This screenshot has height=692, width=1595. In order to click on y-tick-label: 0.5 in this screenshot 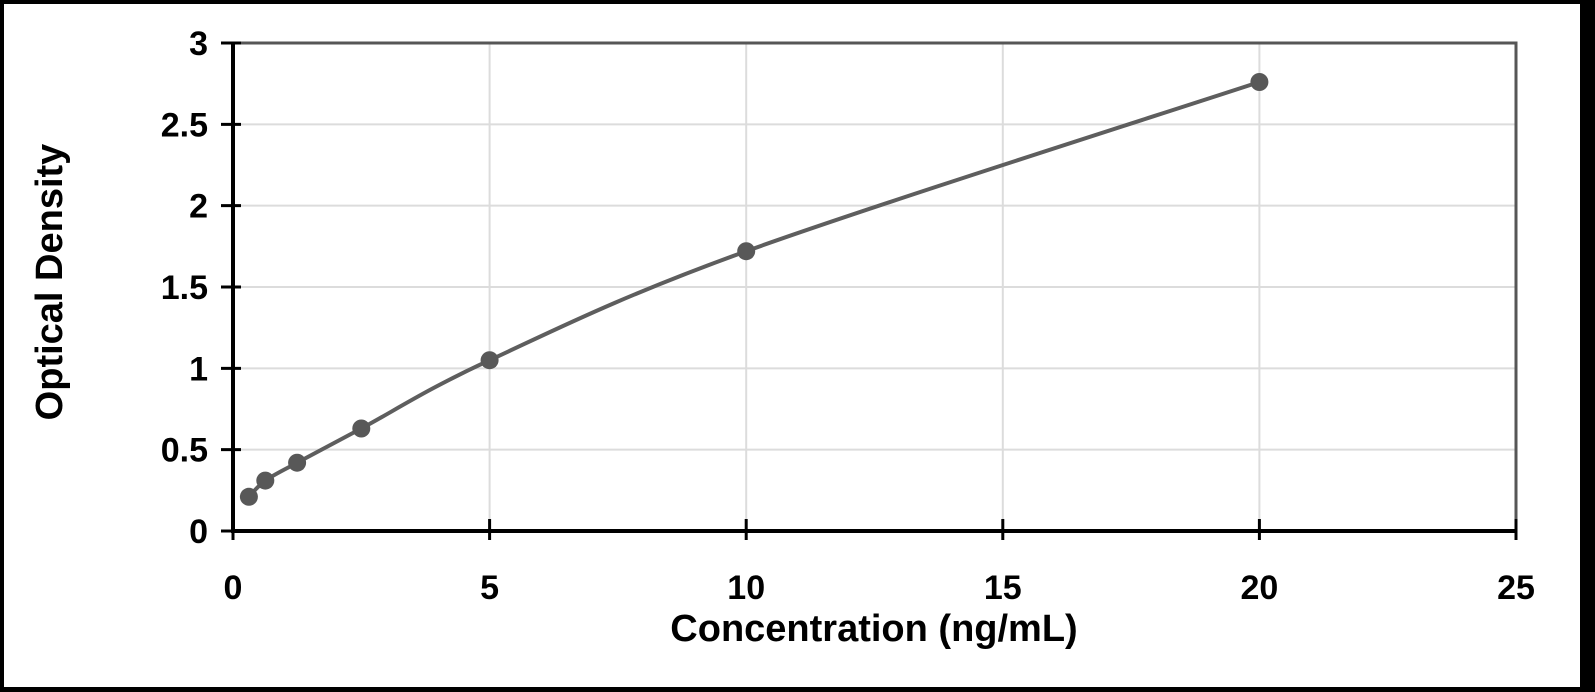, I will do `click(184, 451)`.